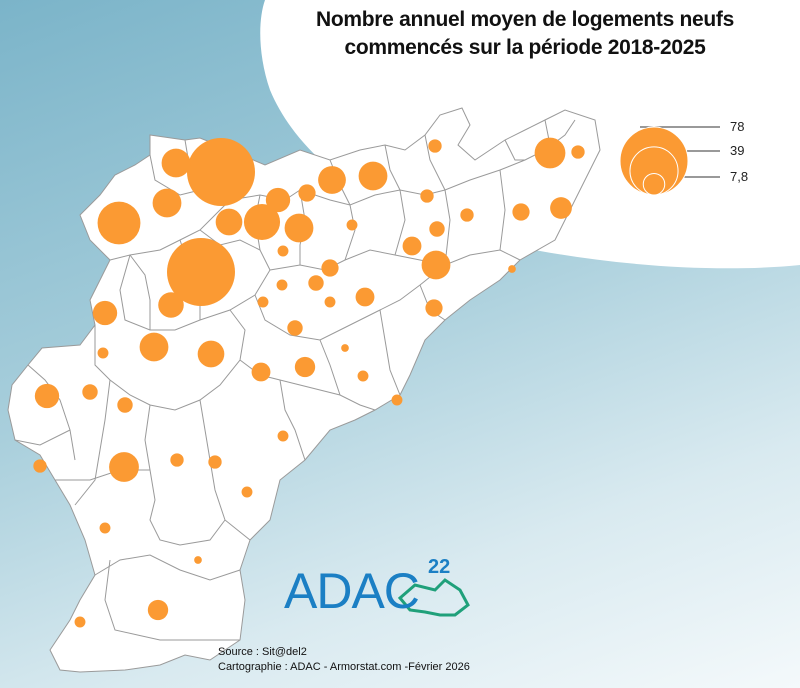 This screenshot has height=688, width=800. Describe the element at coordinates (525, 47) in the screenshot. I see `title-line-2: commencés sur la période 2018-2025` at that location.